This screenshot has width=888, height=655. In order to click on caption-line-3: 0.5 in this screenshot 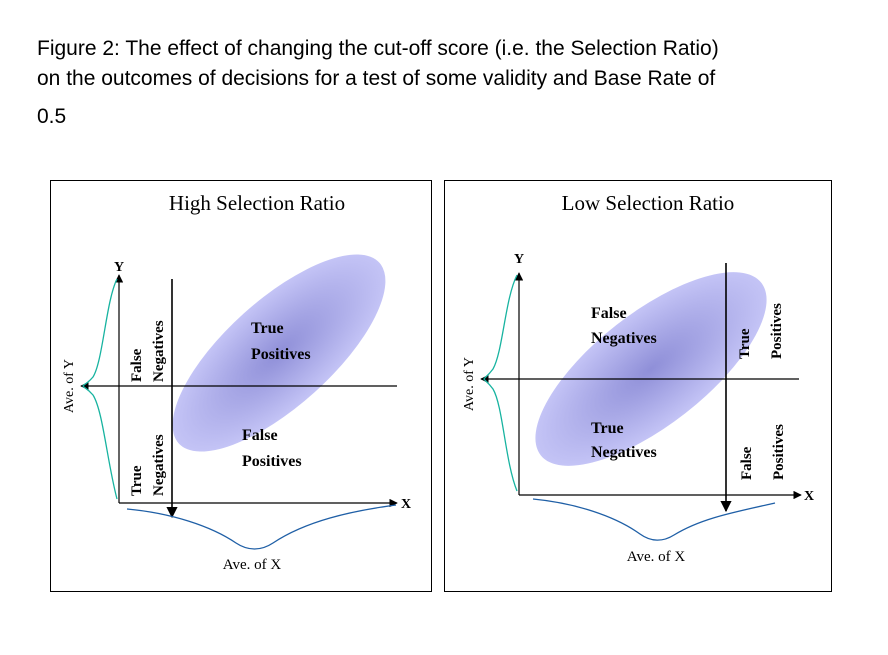, I will do `click(52, 116)`.